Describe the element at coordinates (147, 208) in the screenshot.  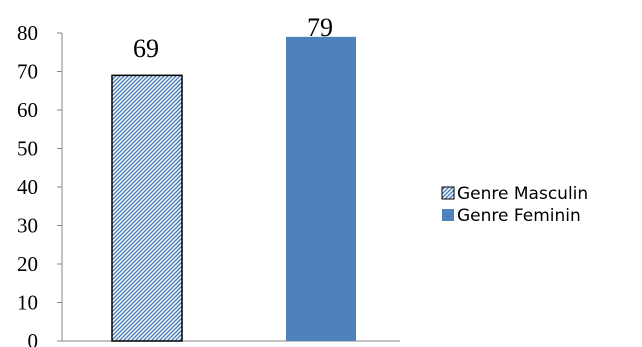
I see `bar-genre-masculin` at that location.